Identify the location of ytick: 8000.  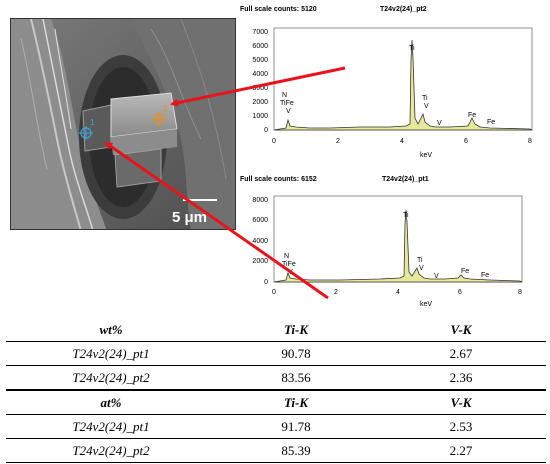
(260, 200).